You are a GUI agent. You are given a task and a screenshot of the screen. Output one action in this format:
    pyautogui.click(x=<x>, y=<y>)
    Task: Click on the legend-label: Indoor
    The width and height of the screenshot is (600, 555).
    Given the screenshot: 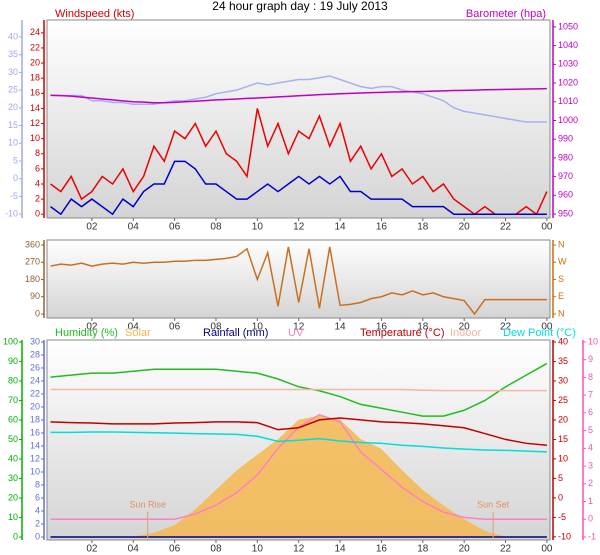 What is the action you would take?
    pyautogui.click(x=466, y=333)
    